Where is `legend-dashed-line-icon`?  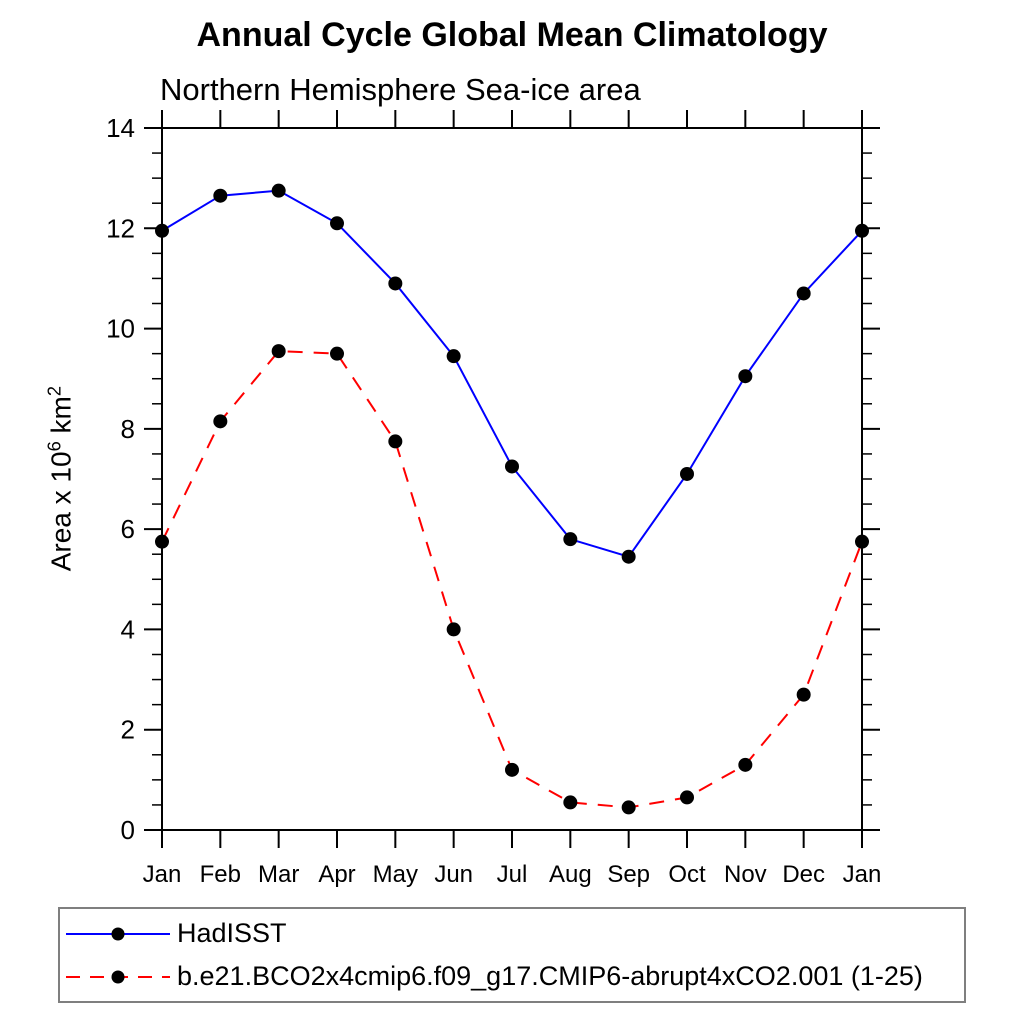
legend-dashed-line-icon is located at coordinates (118, 976).